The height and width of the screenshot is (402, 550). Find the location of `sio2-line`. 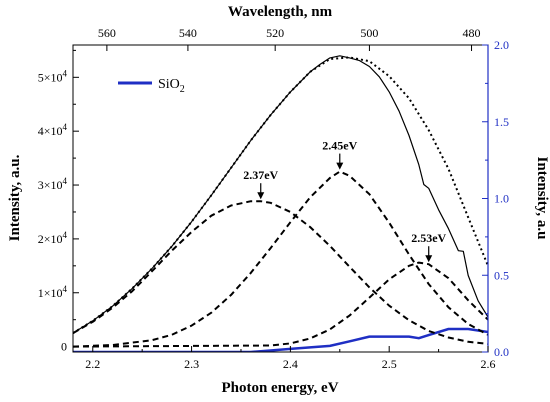

sio2-line is located at coordinates (280, 339).